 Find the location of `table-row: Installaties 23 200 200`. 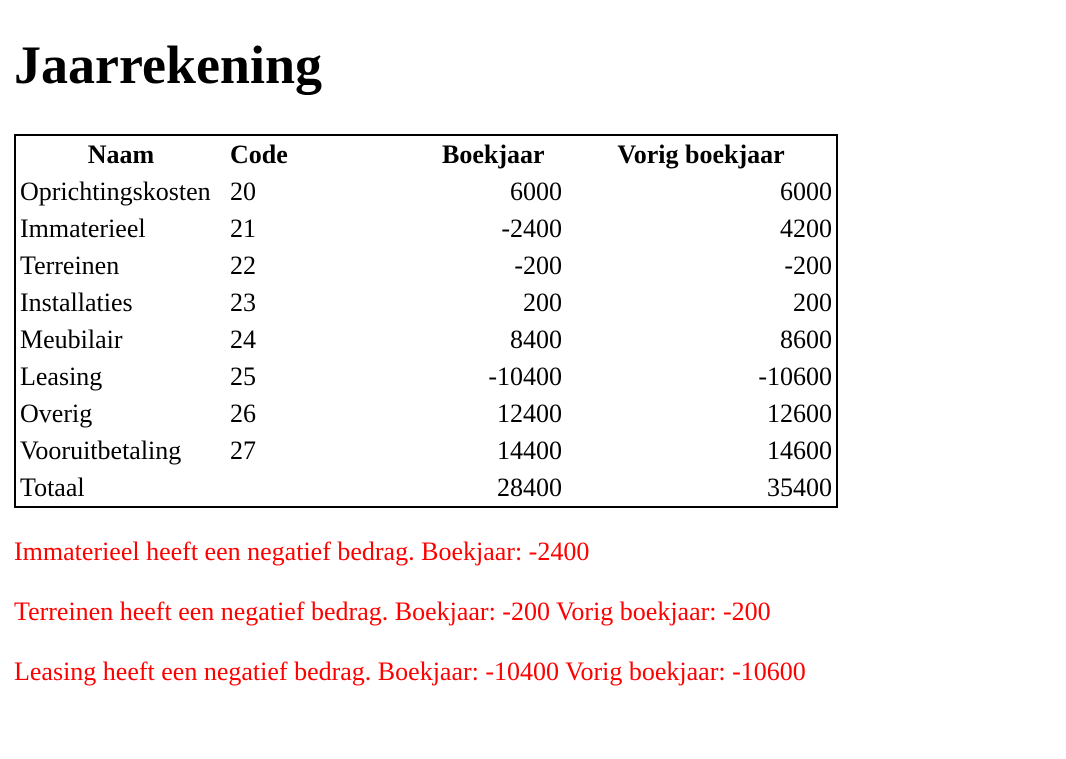

table-row: Installaties 23 200 200 is located at coordinates (426, 302).